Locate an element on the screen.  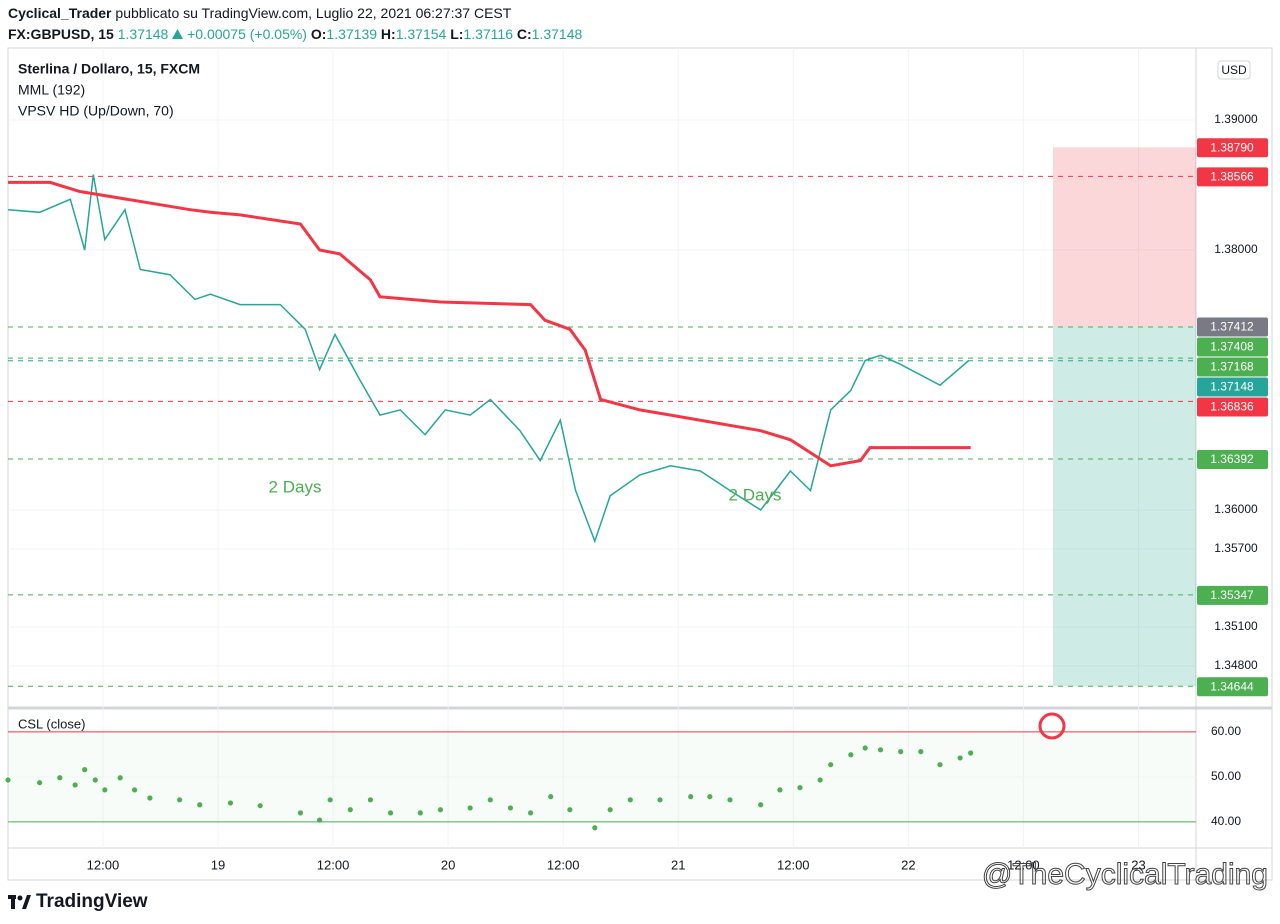
logo is located at coordinates (19, 902).